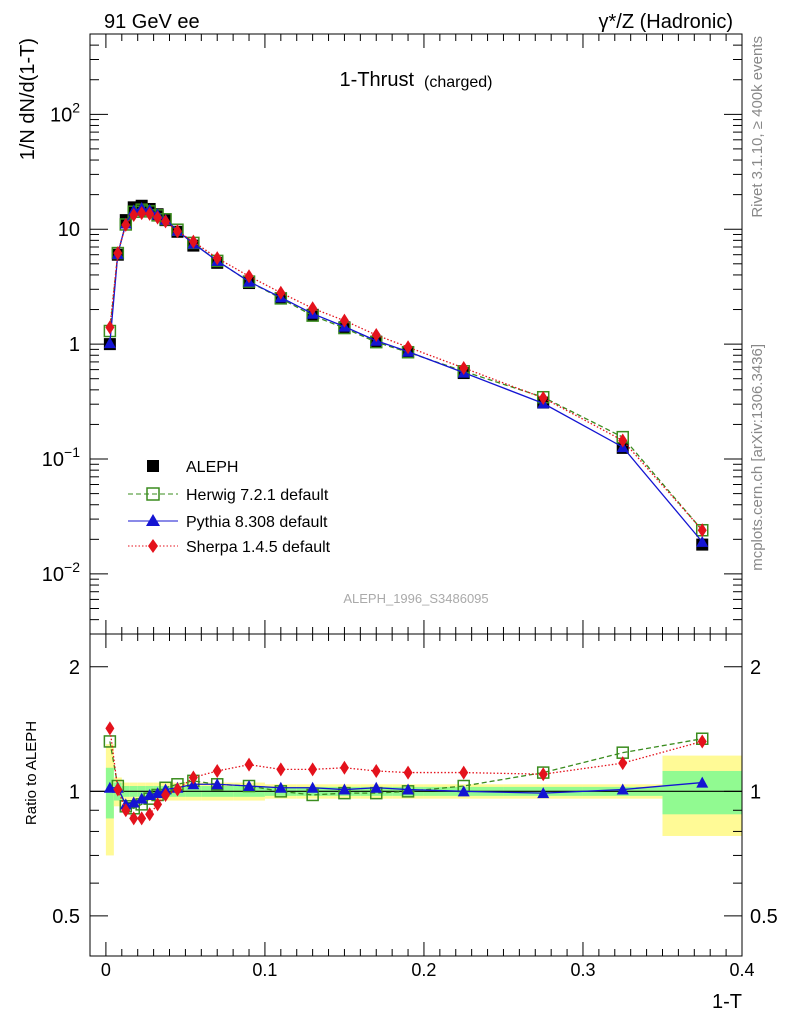  Describe the element at coordinates (74, 792) in the screenshot. I see `ratio-y-tick-label: 1` at that location.